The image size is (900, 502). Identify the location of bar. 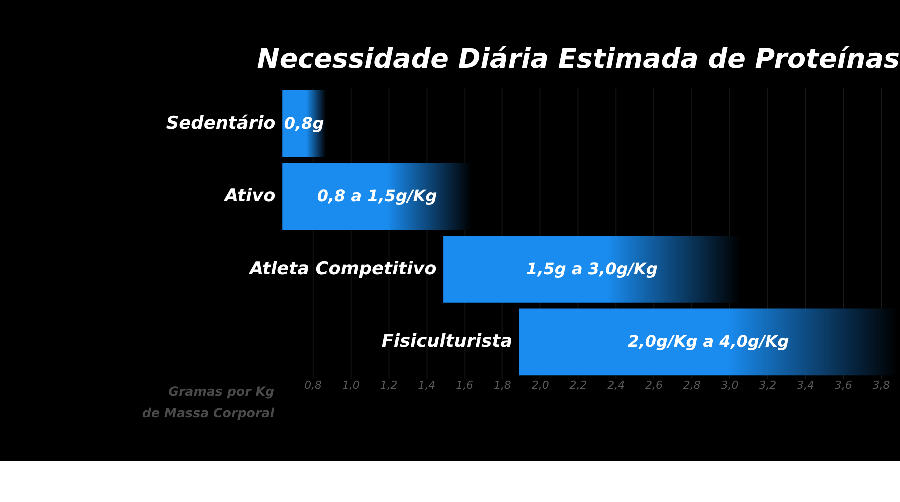
(377, 196).